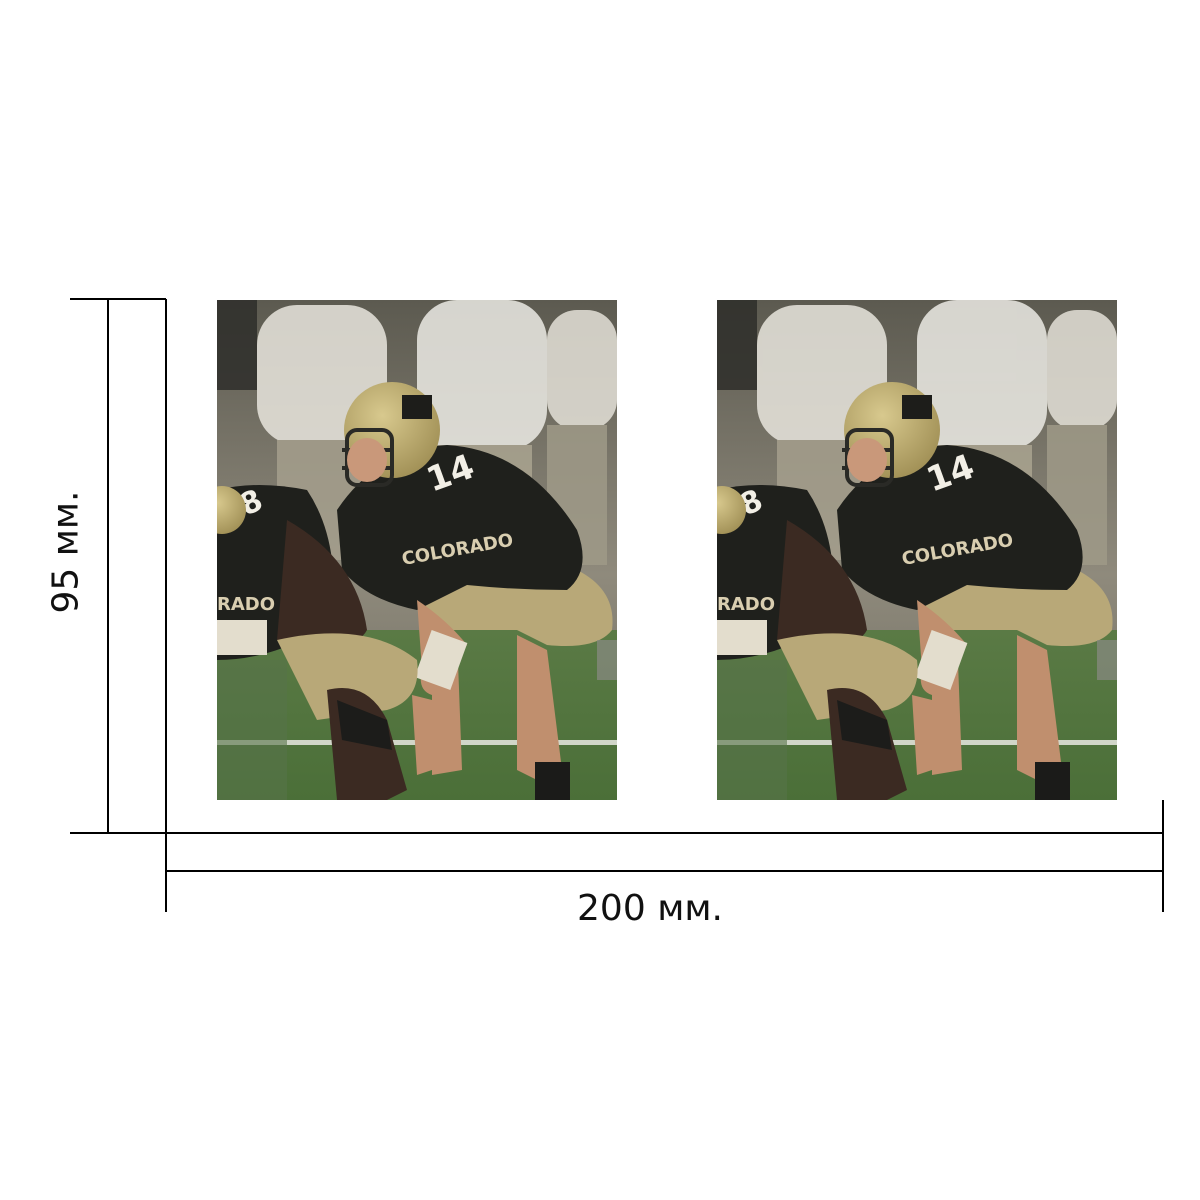 The height and width of the screenshot is (1200, 1200). What do you see at coordinates (917, 550) in the screenshot?
I see `football-photo-right: 14 COLORADO 58 RADO` at bounding box center [917, 550].